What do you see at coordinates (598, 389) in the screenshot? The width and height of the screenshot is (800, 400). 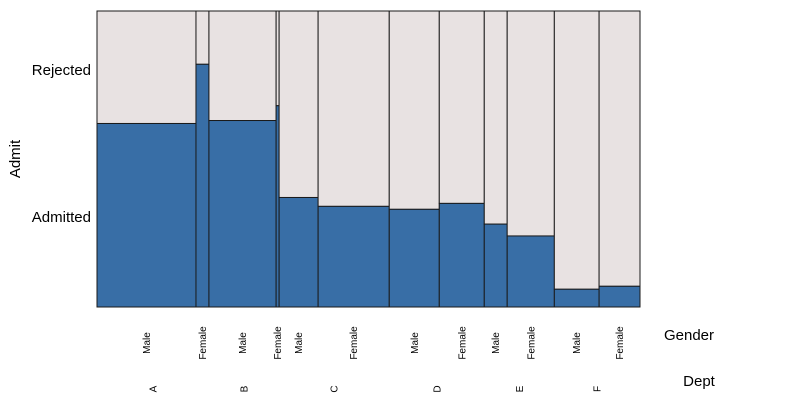 I see `dept-label-F: F` at bounding box center [598, 389].